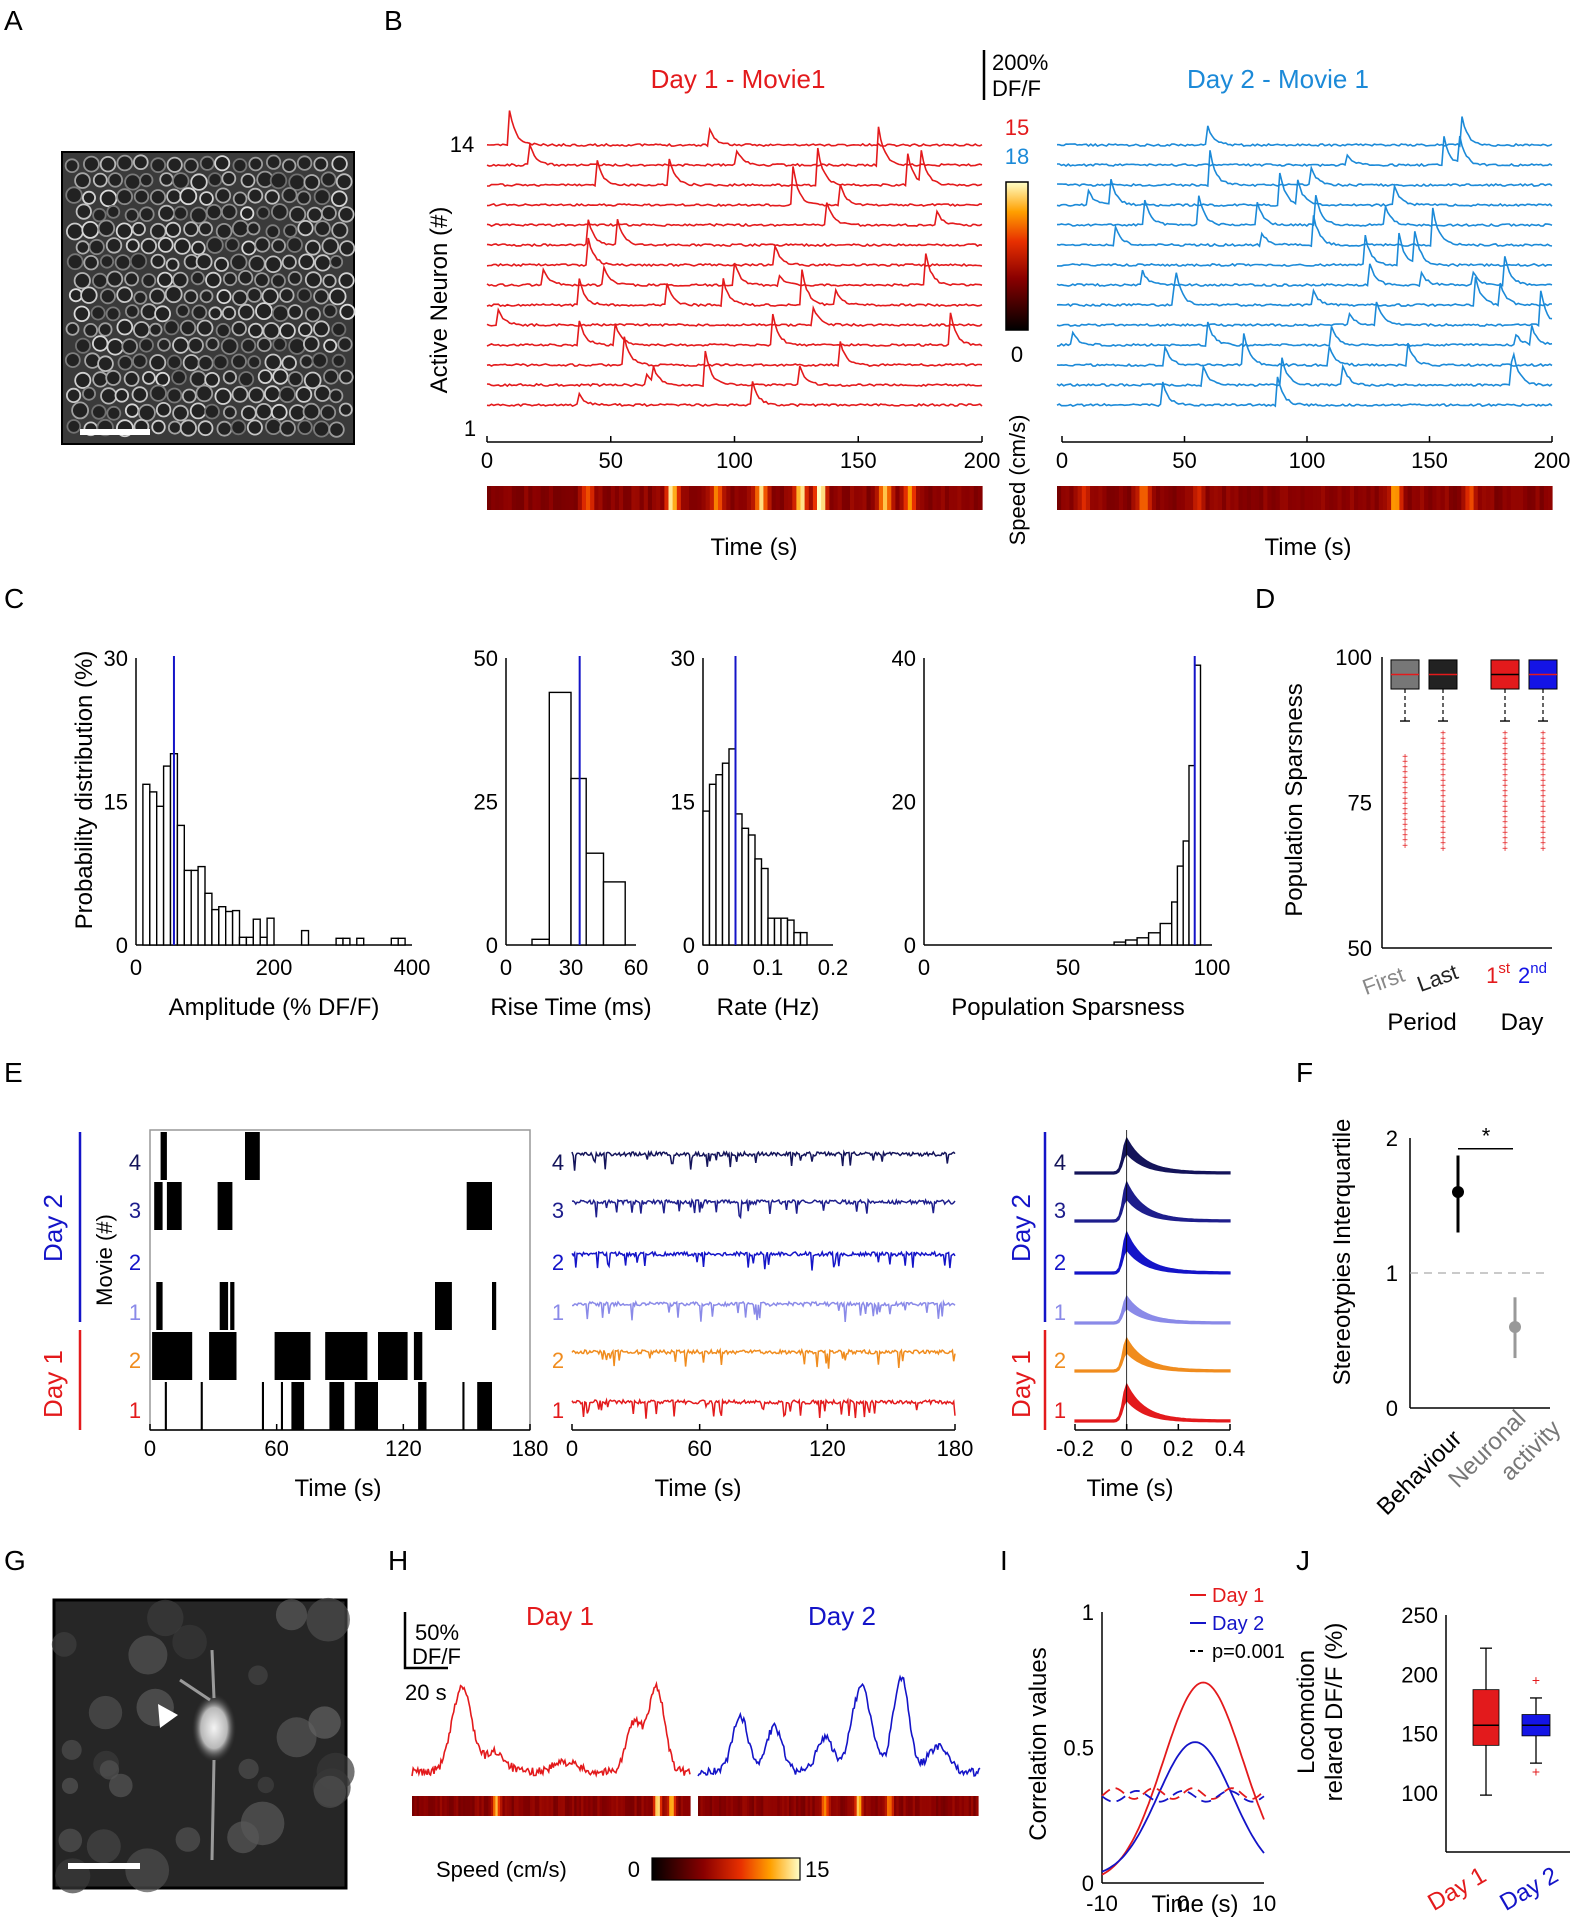 This screenshot has height=1922, width=1575. I want to click on average-transient, so click(1152, 1201).